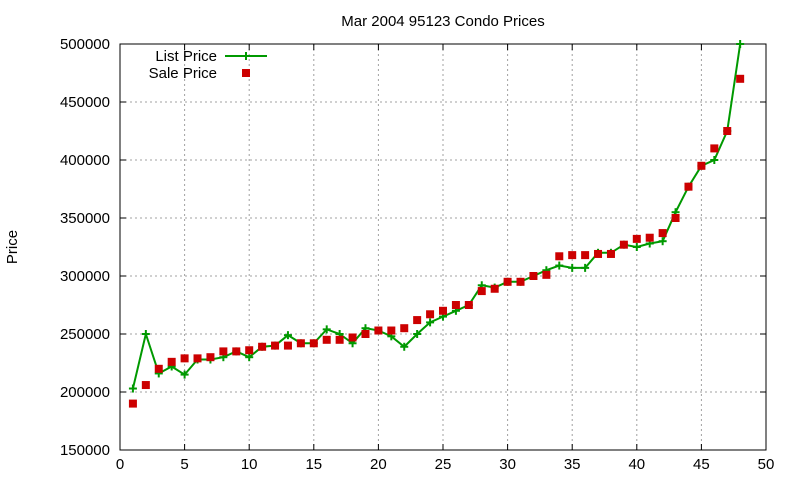 Image resolution: width=800 pixels, height=480 pixels. Describe the element at coordinates (313, 464) in the screenshot. I see `x-tick-label: 15` at that location.